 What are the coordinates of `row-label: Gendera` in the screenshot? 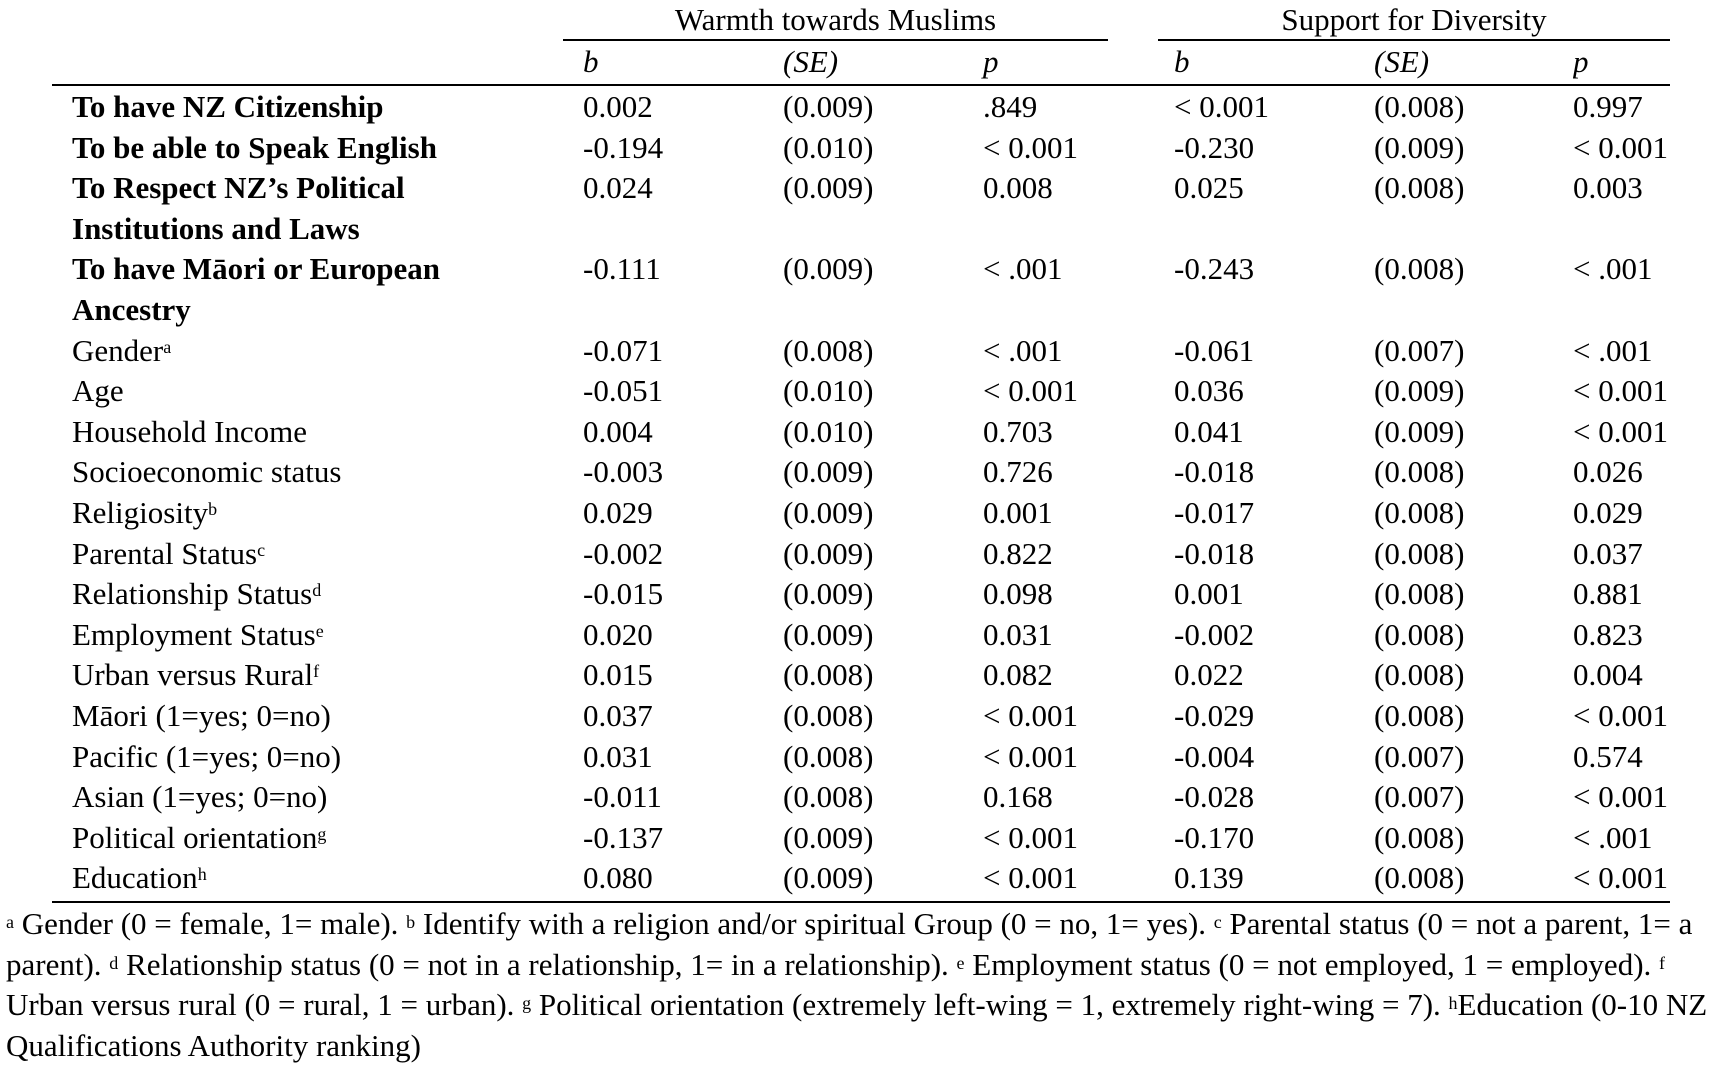 It's located at (307, 351).